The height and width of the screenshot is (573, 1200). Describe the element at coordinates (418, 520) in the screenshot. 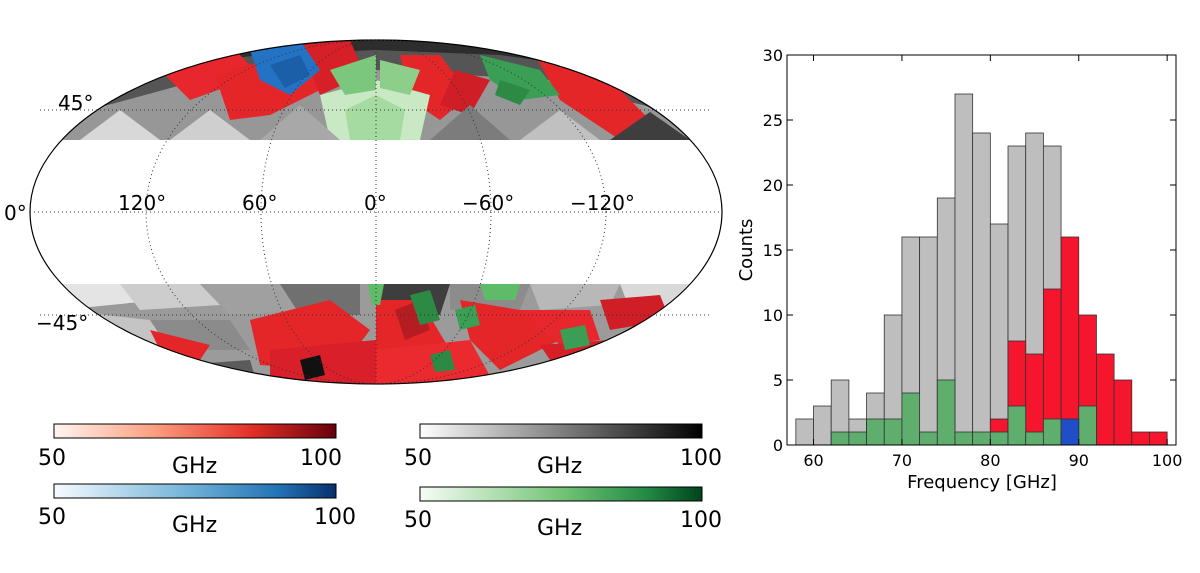

I see `colorbar-green-min: 50` at that location.